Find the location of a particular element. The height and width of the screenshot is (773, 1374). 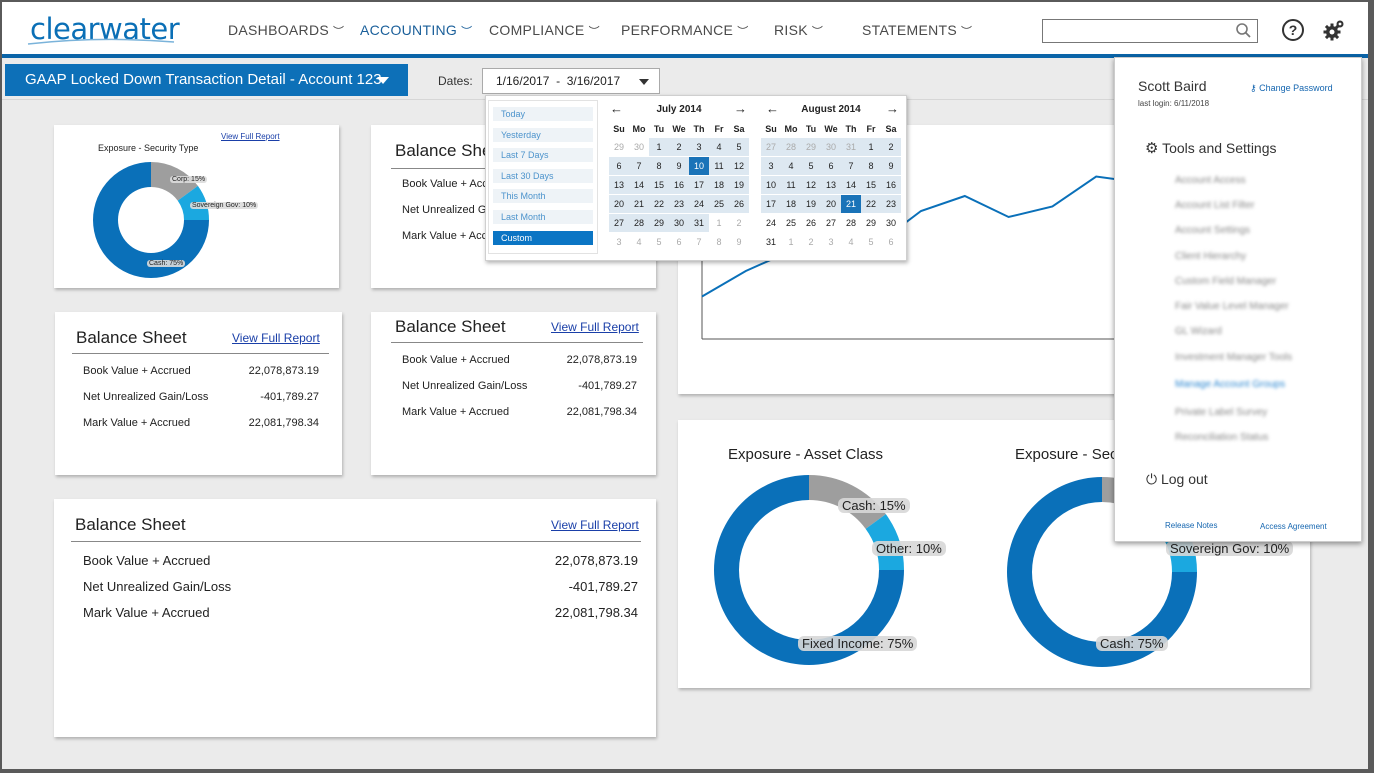

search-icon is located at coordinates (1244, 31).